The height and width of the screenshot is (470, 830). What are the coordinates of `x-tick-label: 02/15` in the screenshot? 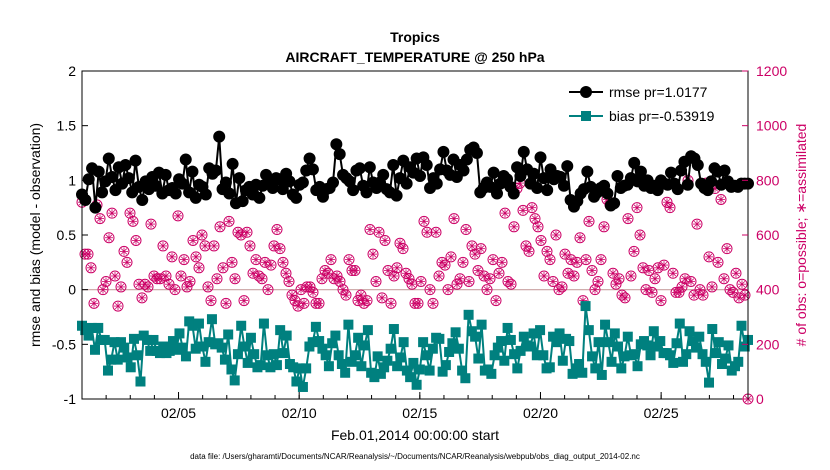 It's located at (419, 413).